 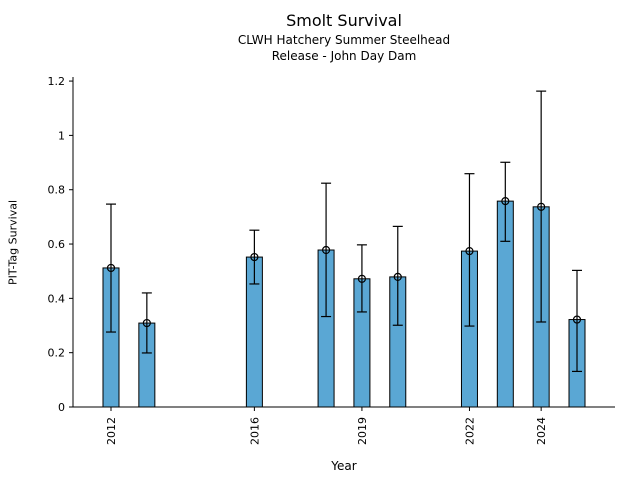 What do you see at coordinates (254, 257) in the screenshot?
I see `marker-2016` at bounding box center [254, 257].